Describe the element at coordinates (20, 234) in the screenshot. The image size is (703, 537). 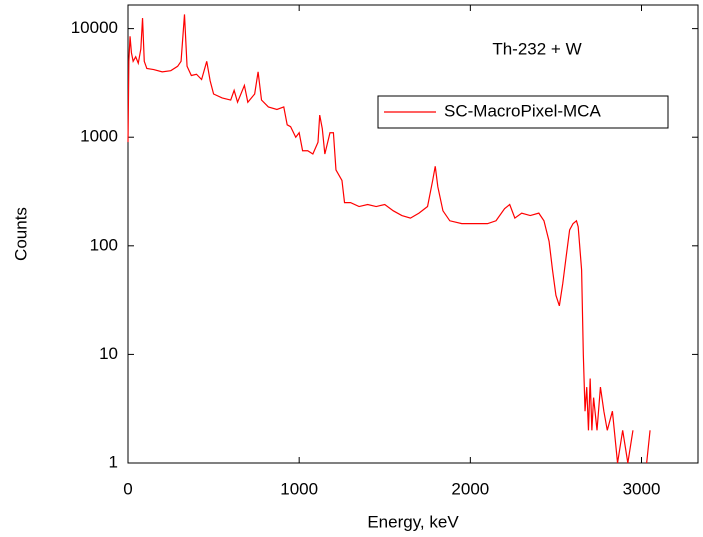
I see `y-axis-label: Counts` at that location.